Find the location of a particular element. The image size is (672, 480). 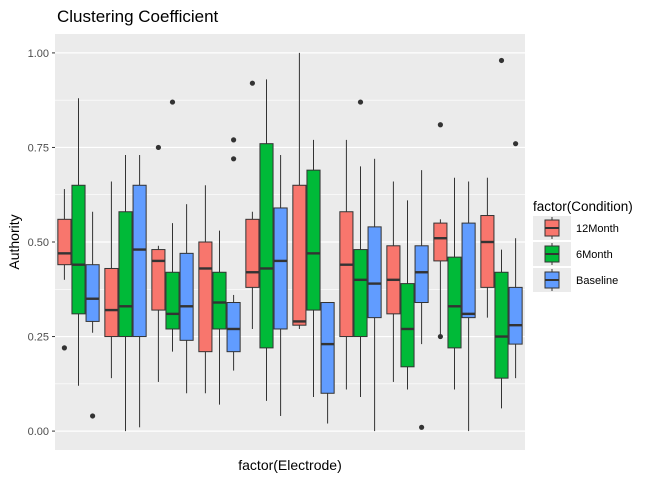

y-axis-ticks: 0.00 0.25 0.50 0.75 1.00 is located at coordinates (41, 243).